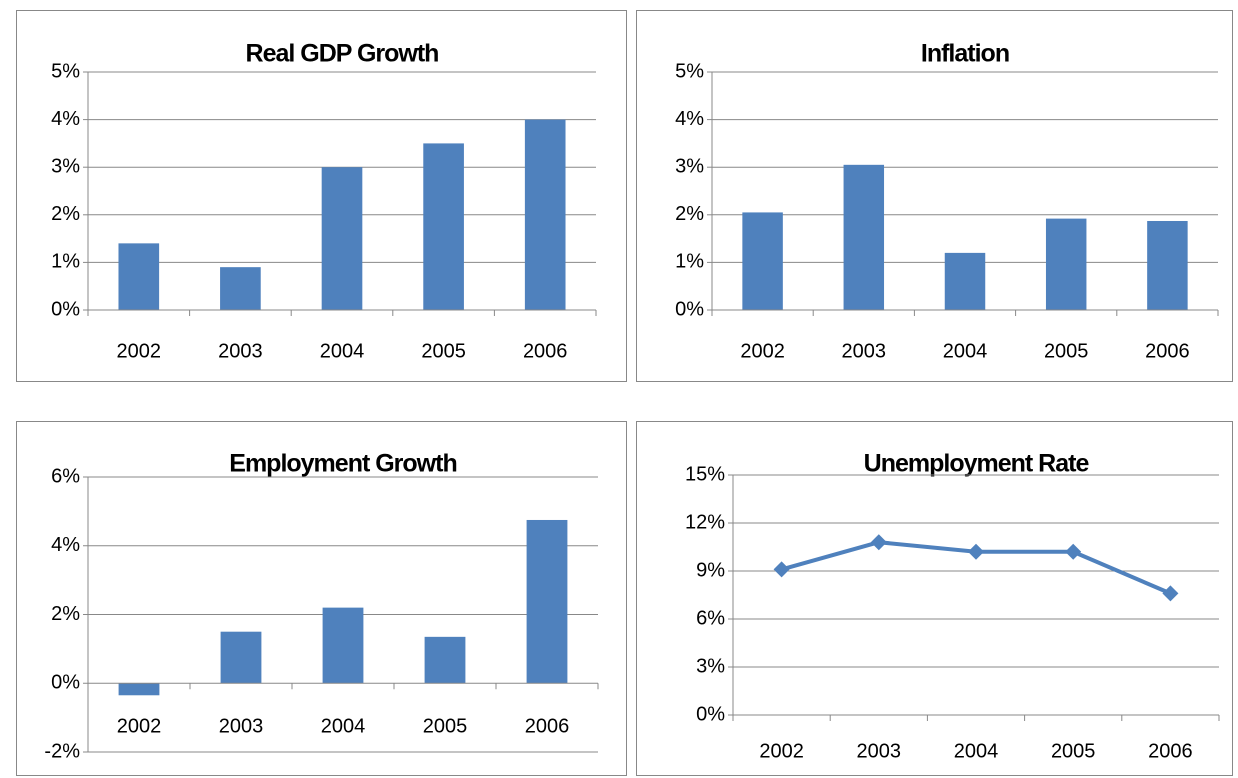 The image size is (1238, 778). What do you see at coordinates (710, 570) in the screenshot?
I see `y-tick-label: 9%` at bounding box center [710, 570].